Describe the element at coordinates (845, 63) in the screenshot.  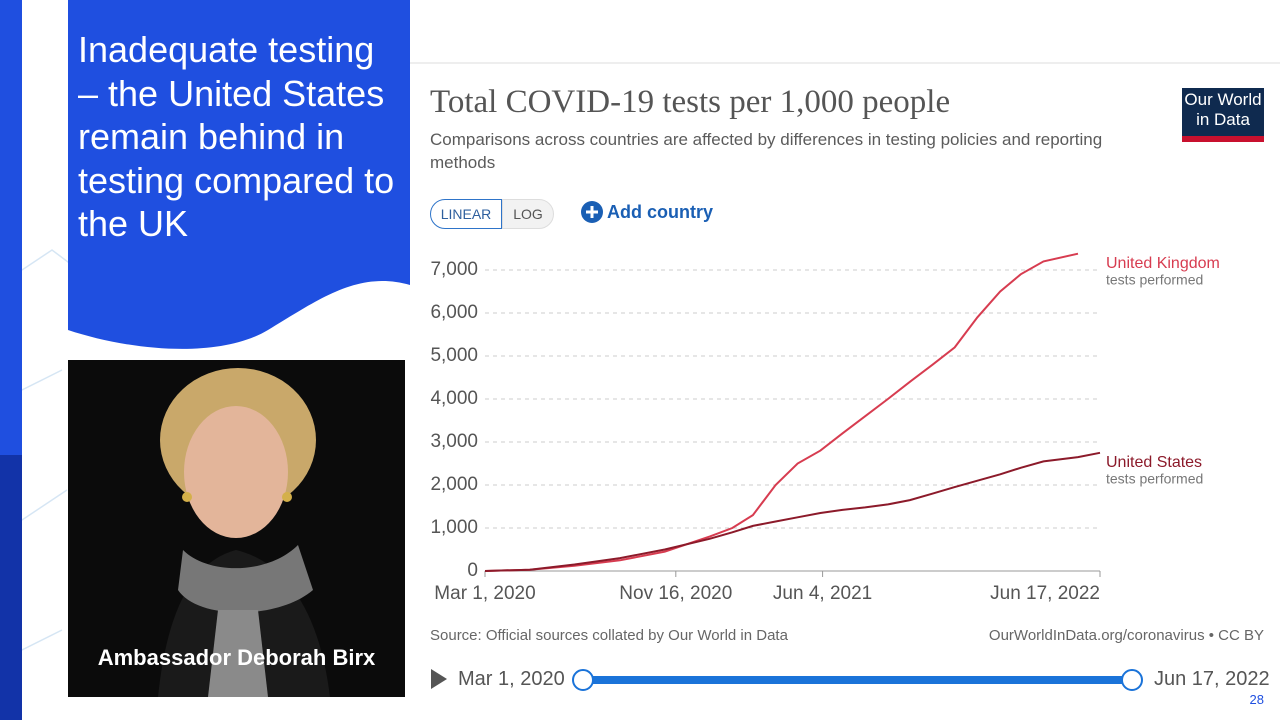
I see `chart-top-border` at that location.